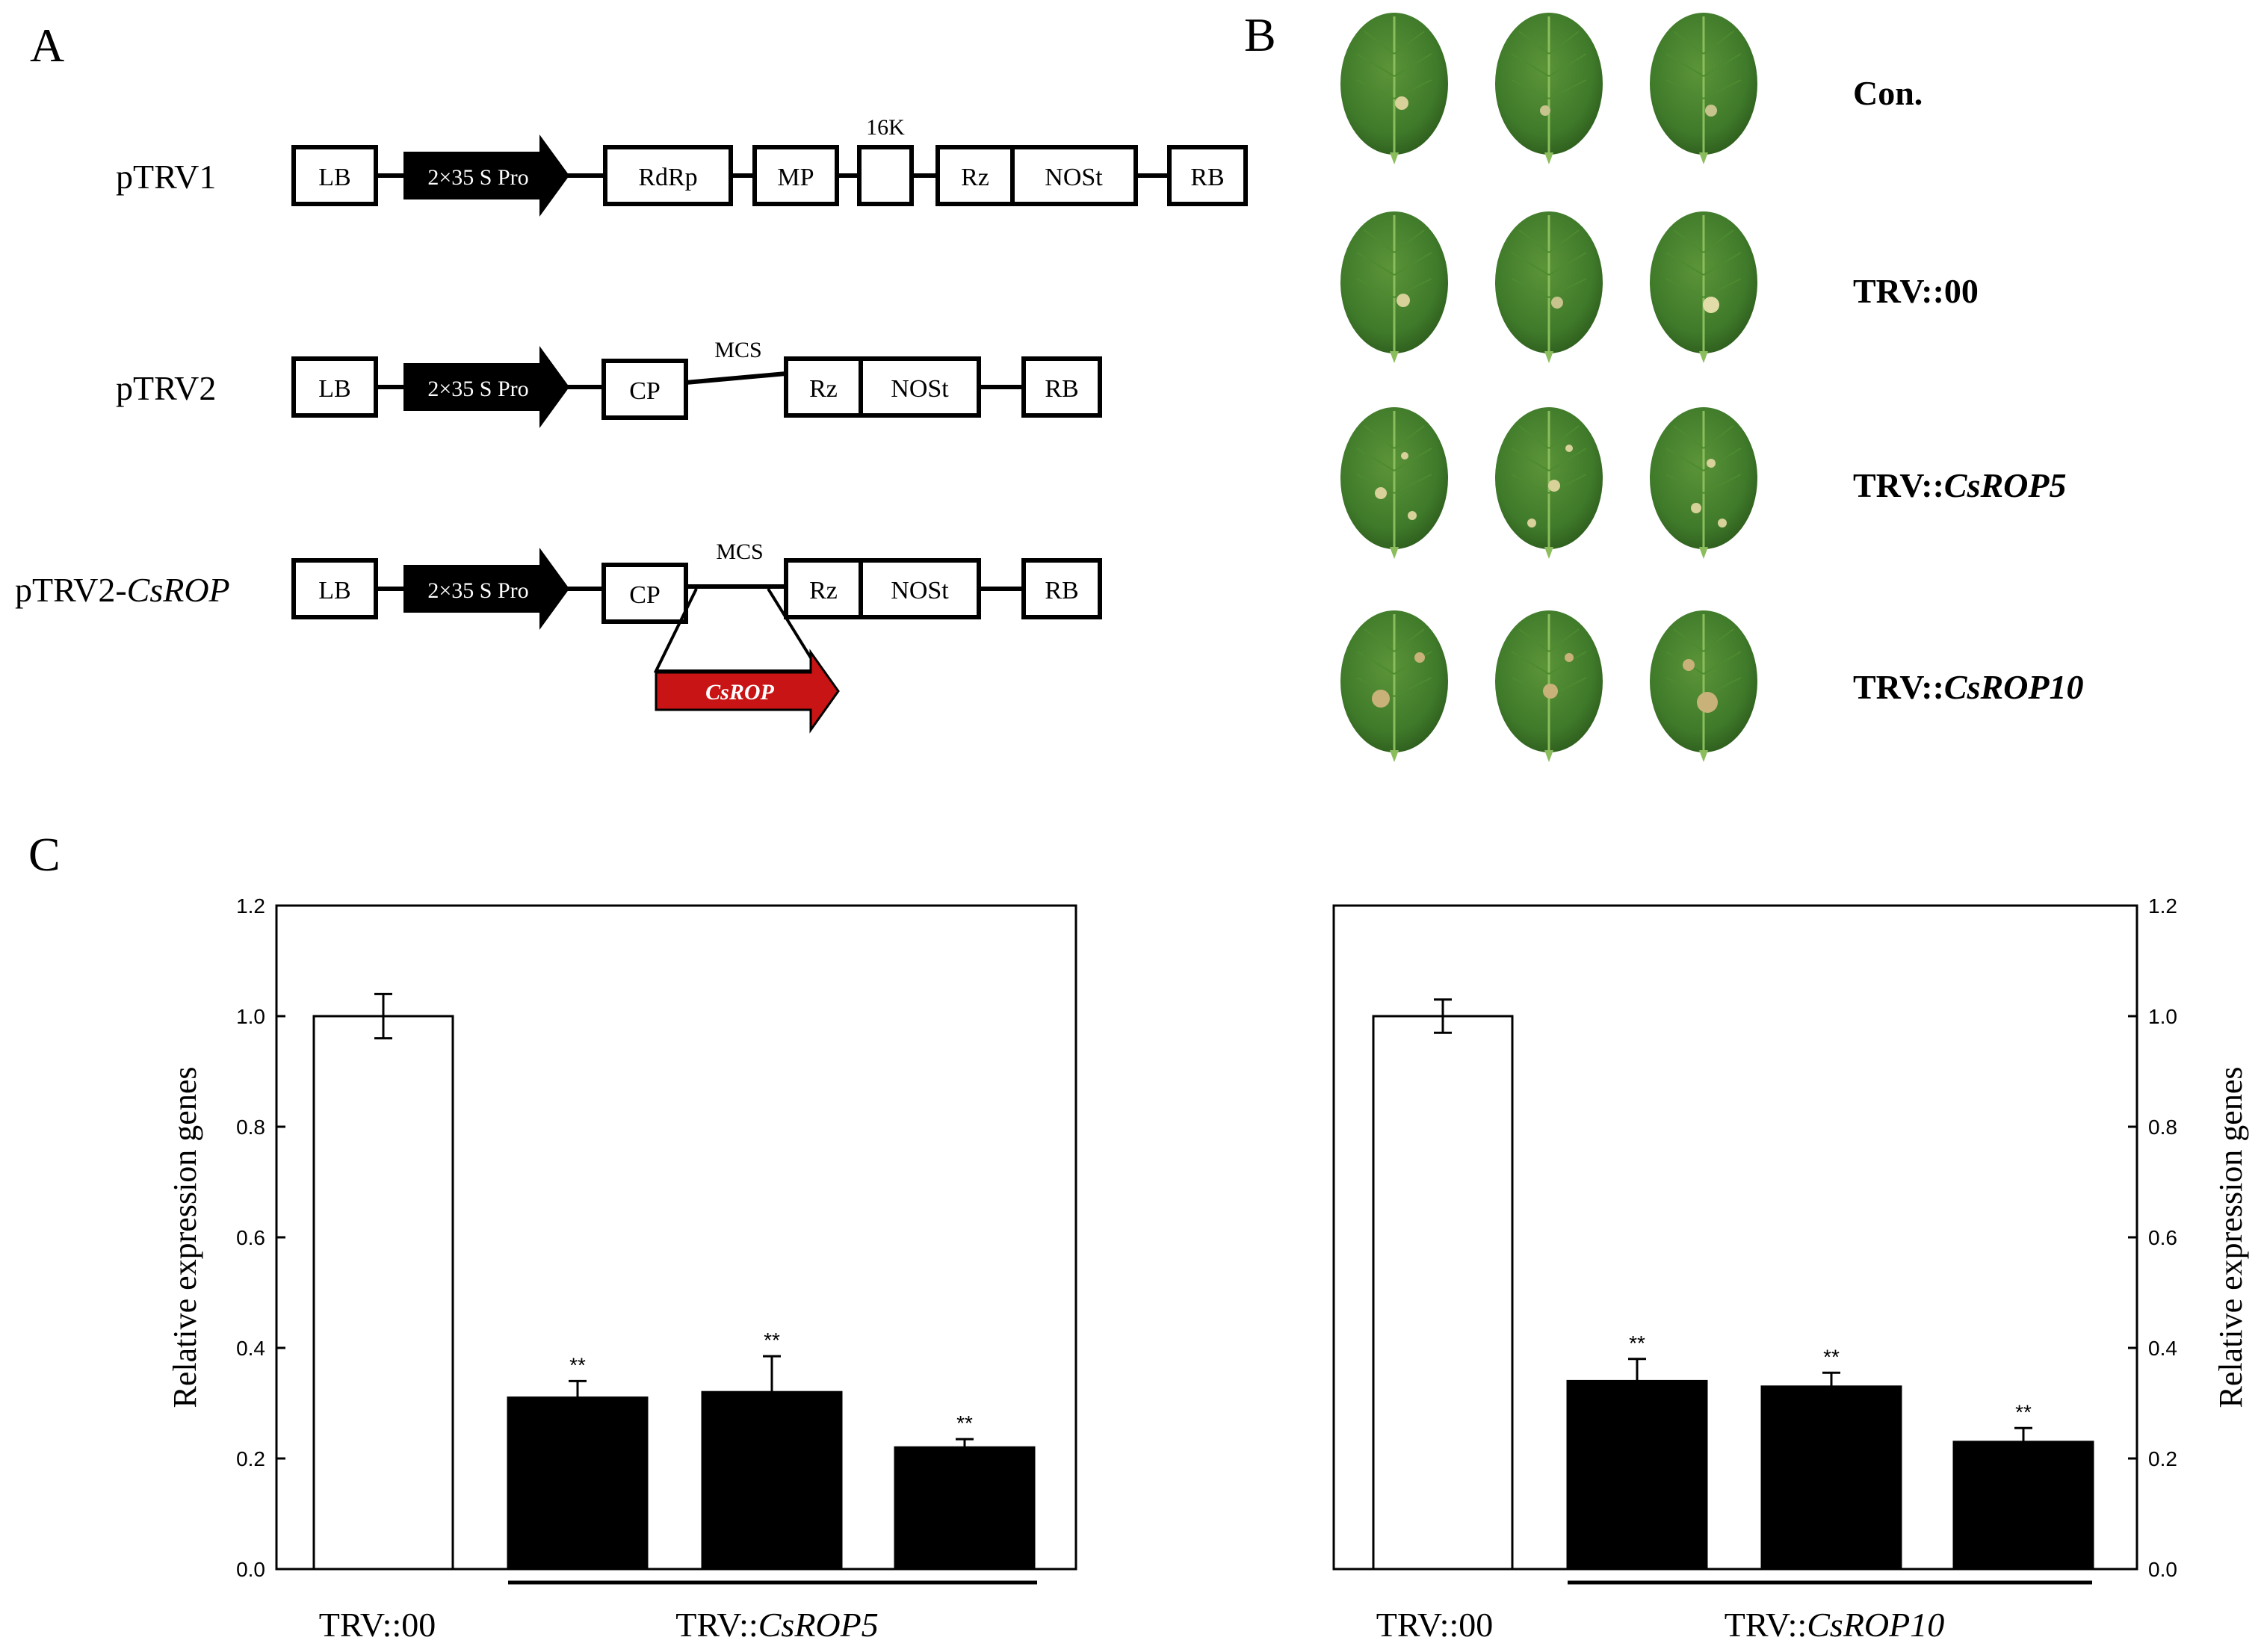 The height and width of the screenshot is (1652, 2261). Describe the element at coordinates (1960, 485) in the screenshot. I see `leaf-row-label: TRV::CsROP5` at that location.